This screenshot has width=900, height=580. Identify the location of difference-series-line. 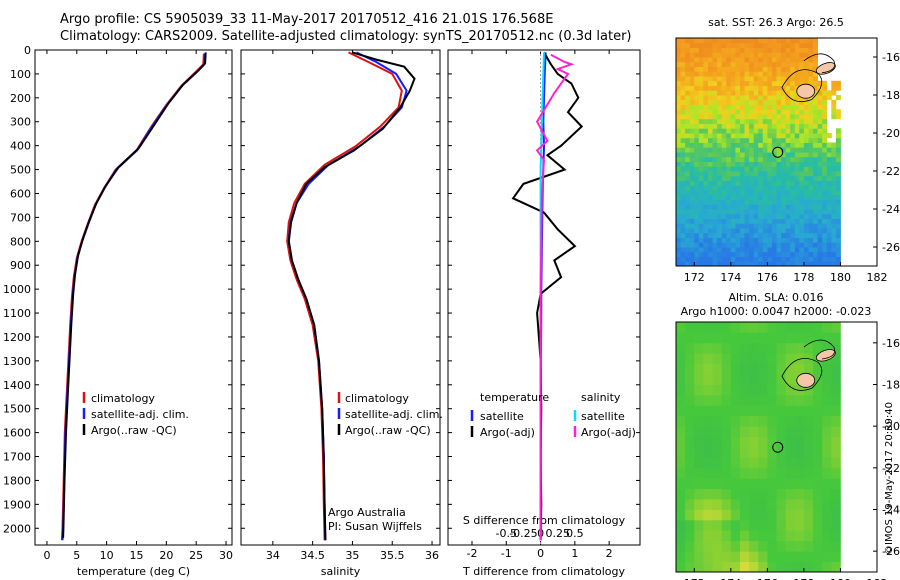
(555, 297).